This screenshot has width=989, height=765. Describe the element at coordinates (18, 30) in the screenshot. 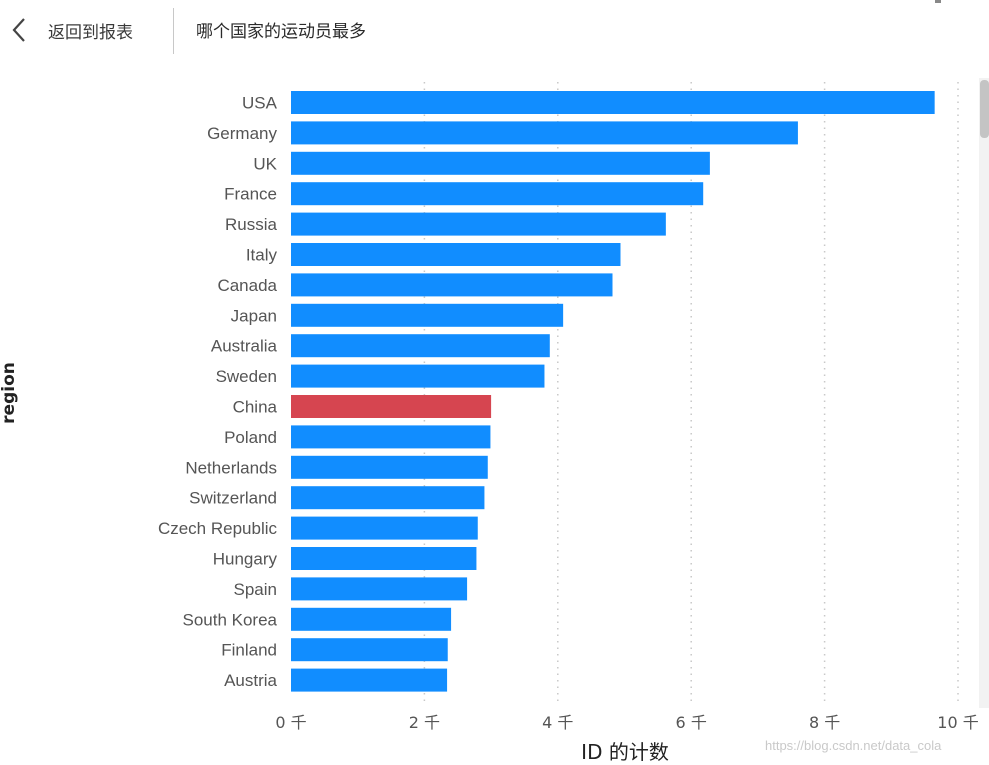

I see `chevron-left-icon` at that location.